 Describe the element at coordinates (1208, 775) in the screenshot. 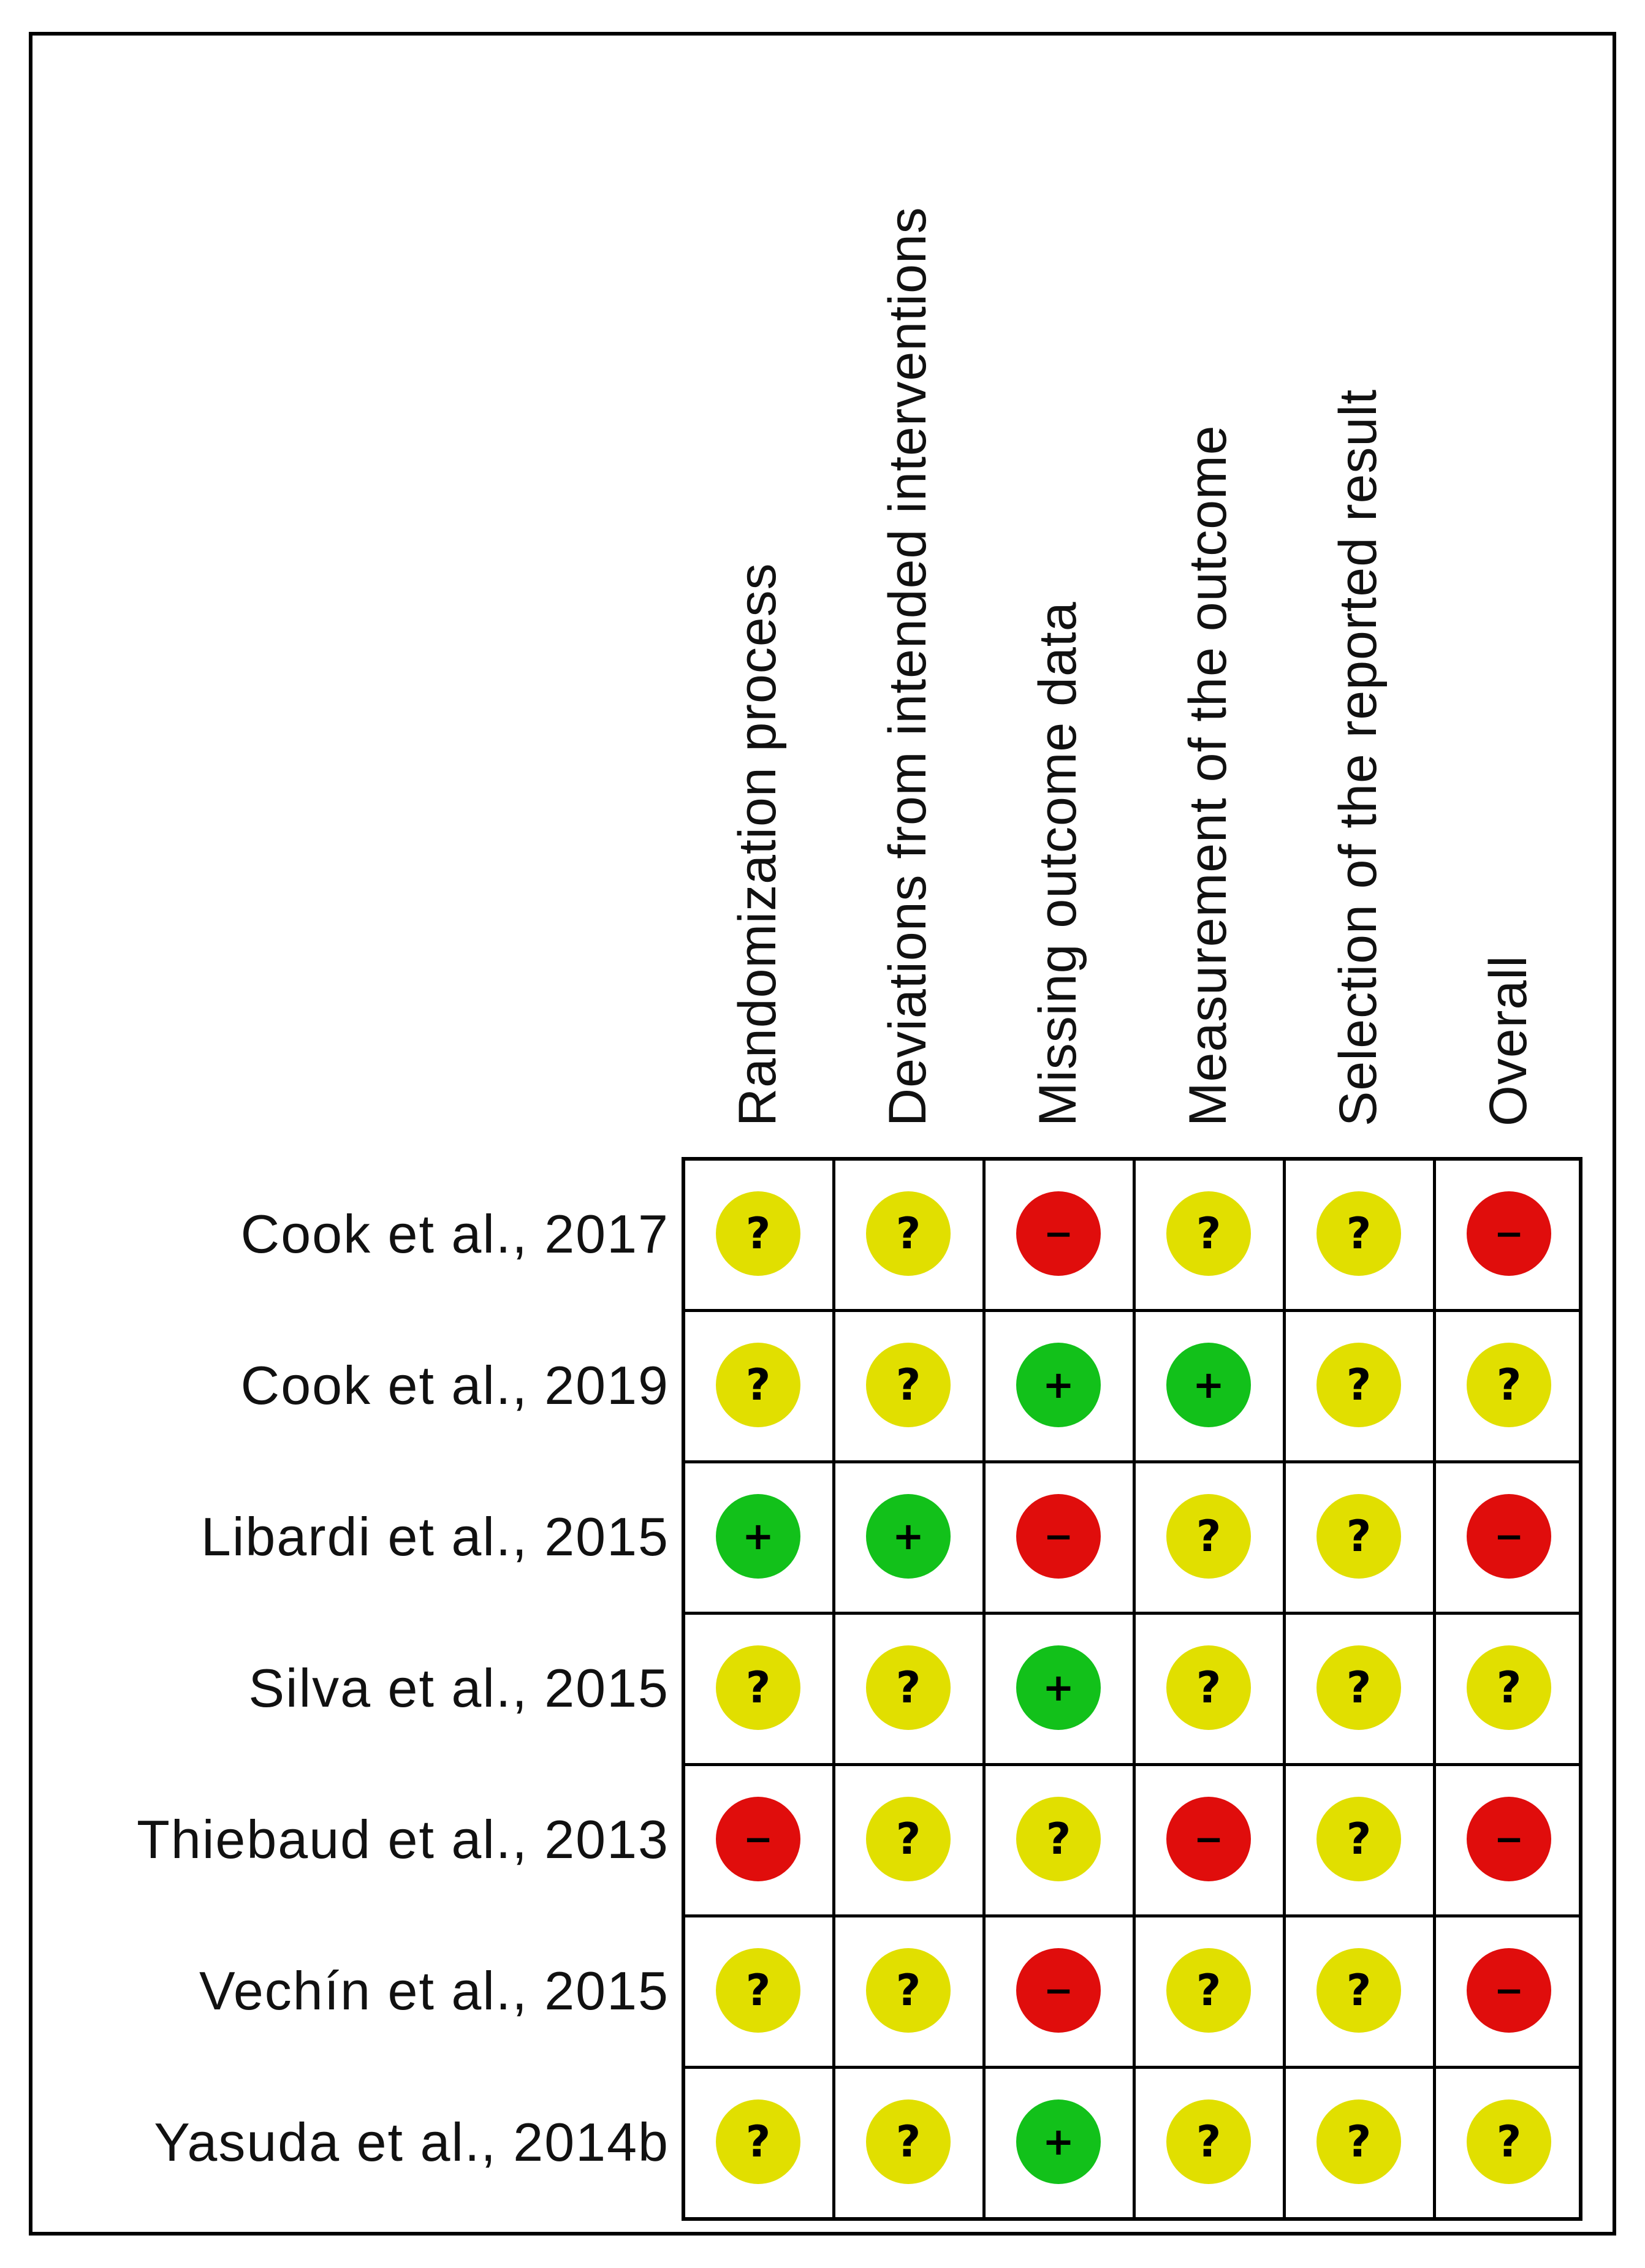

I see `domain-header-label: Measurement of the outcome` at that location.